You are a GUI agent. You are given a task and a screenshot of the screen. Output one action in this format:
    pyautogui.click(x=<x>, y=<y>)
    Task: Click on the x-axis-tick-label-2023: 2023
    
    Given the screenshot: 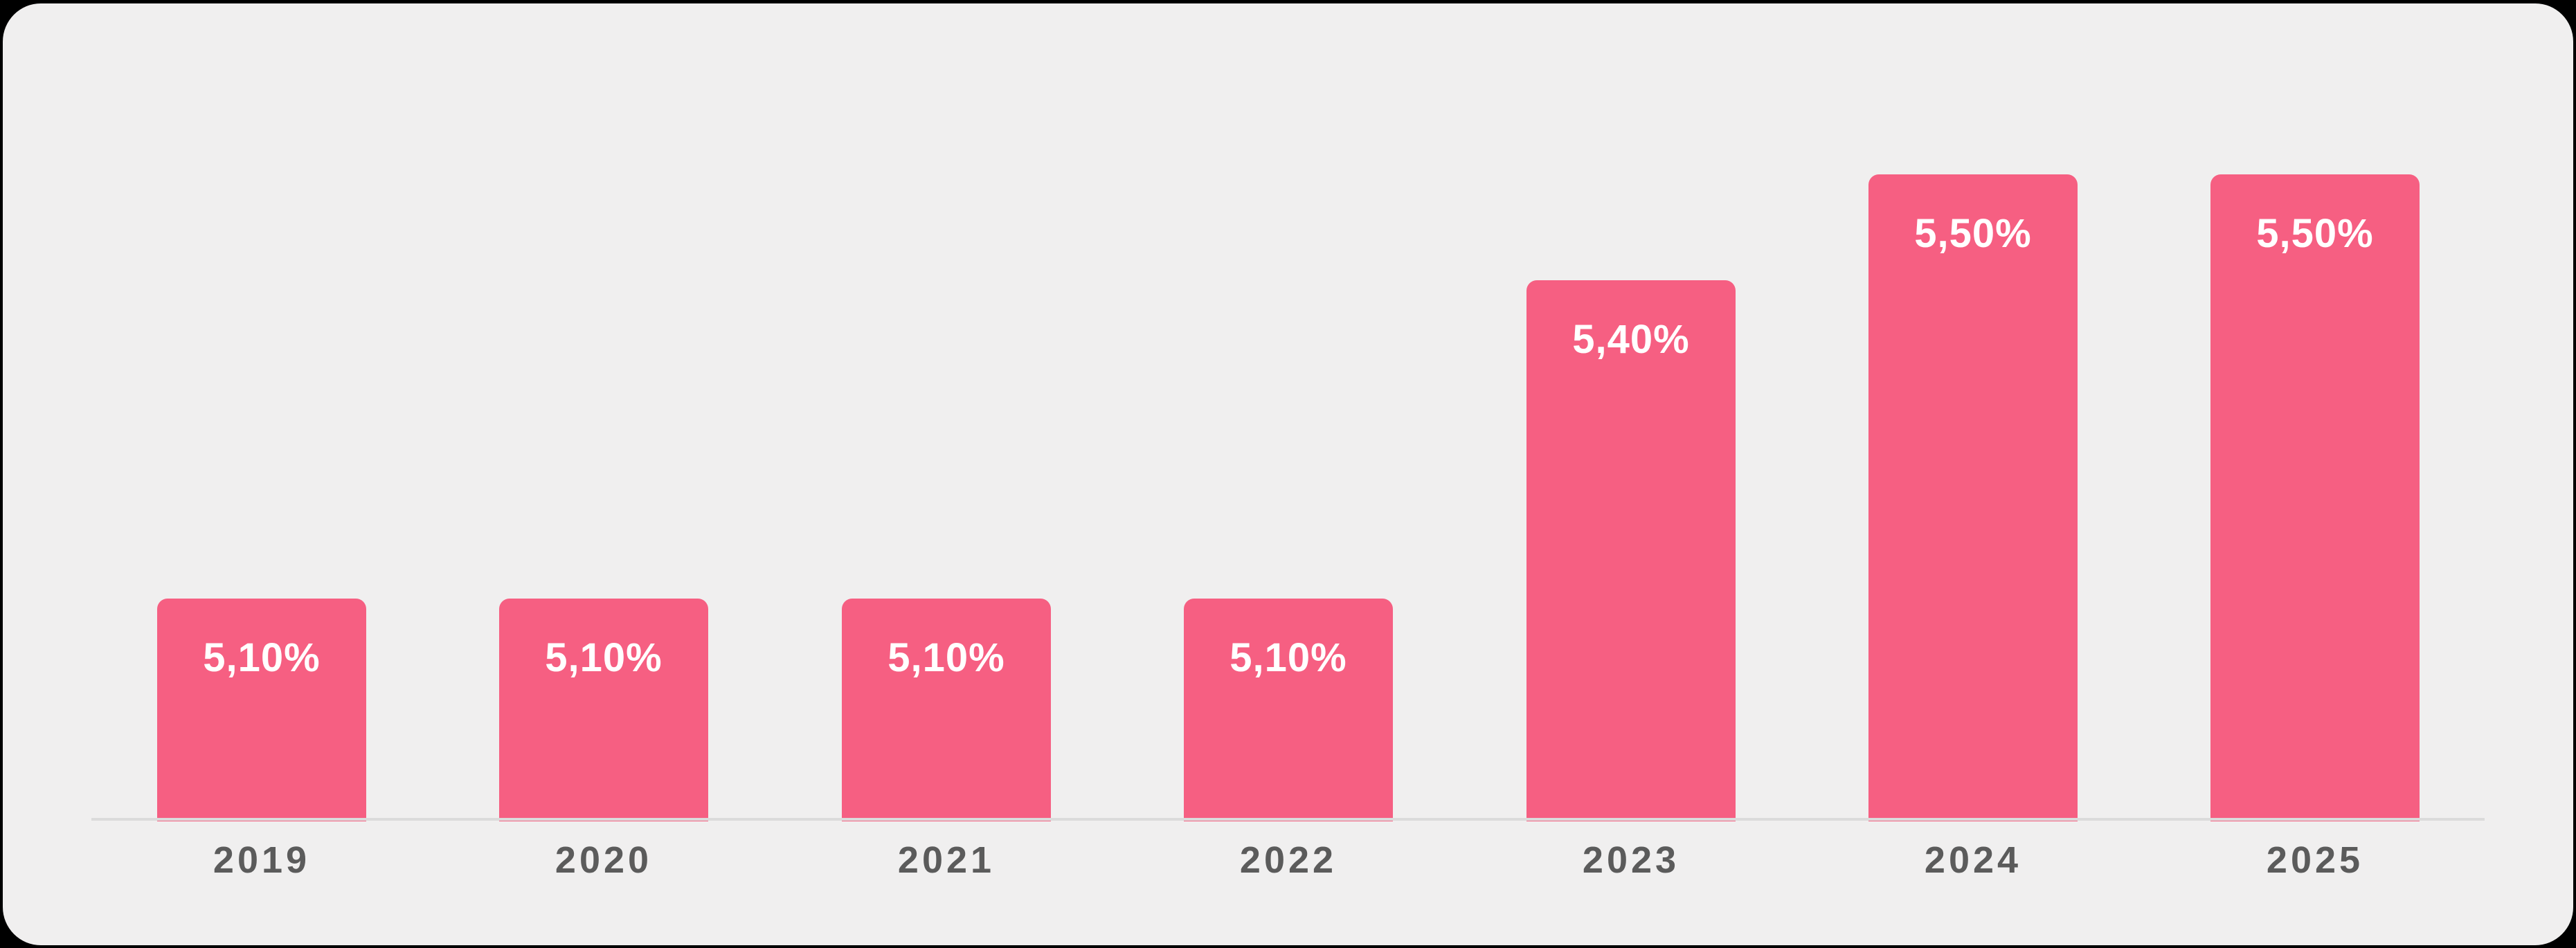 What is the action you would take?
    pyautogui.click(x=1631, y=860)
    